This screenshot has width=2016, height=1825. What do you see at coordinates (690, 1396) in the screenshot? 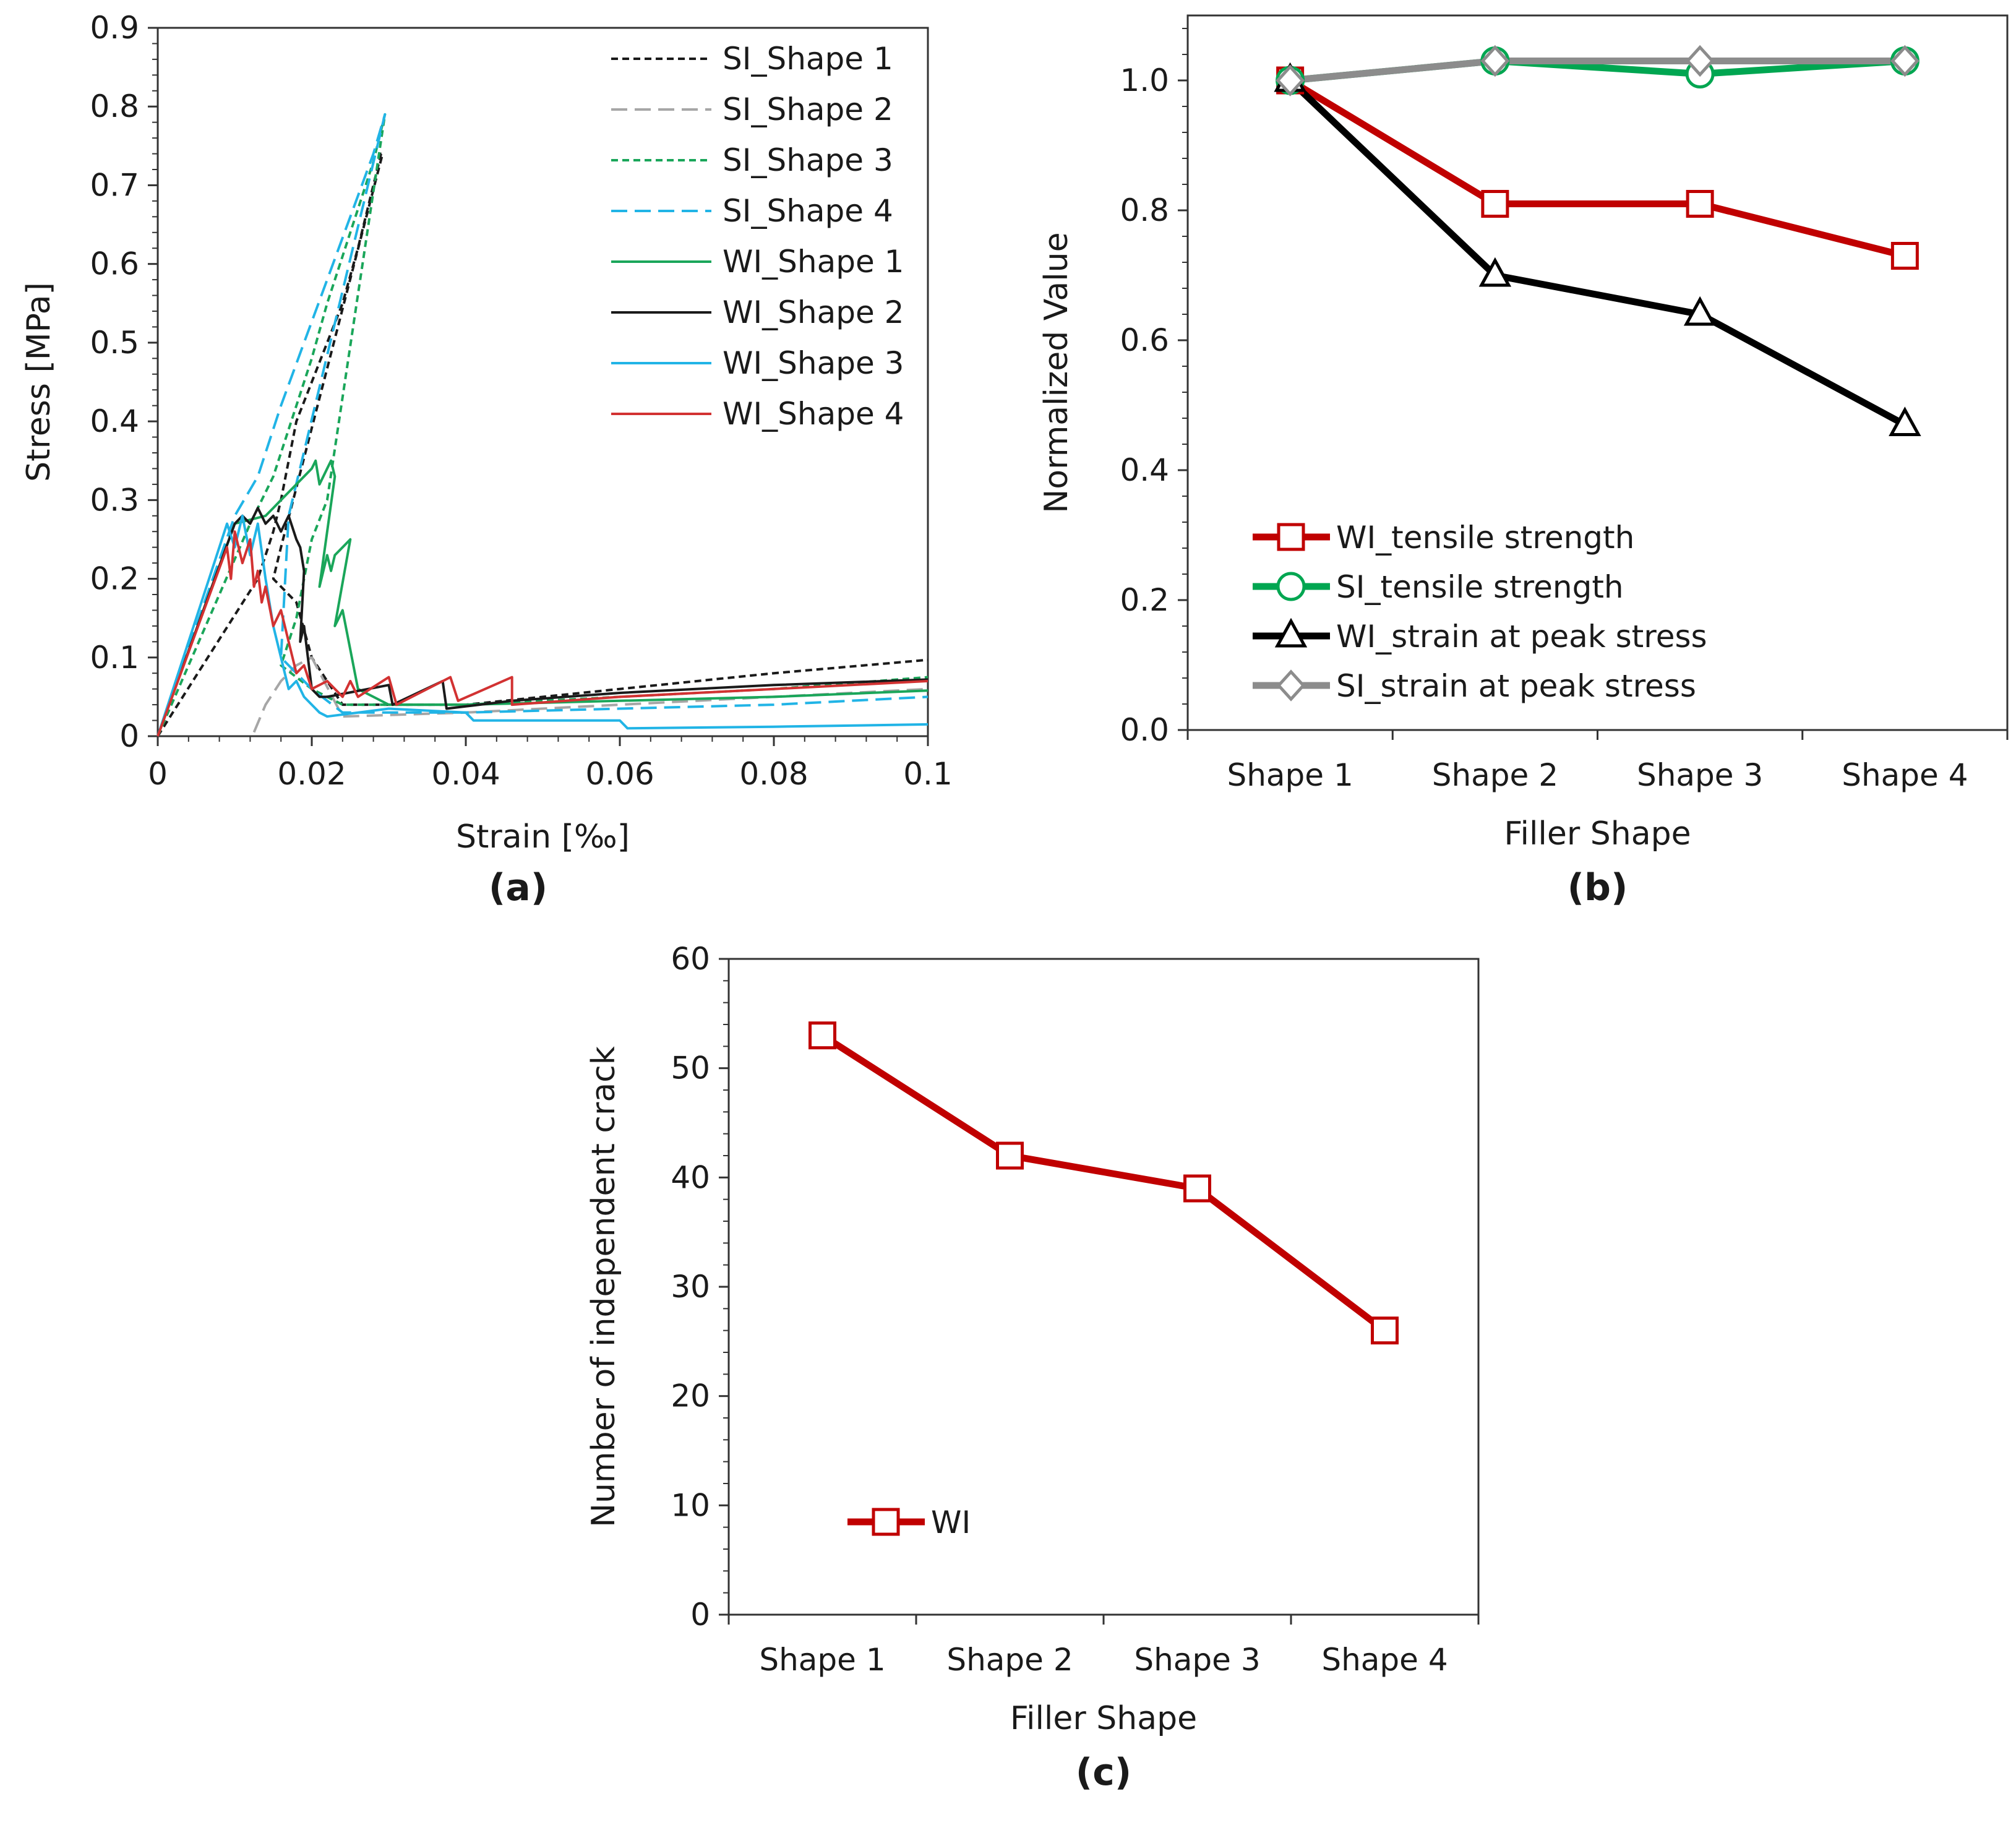
I see `y-tick-label: 20` at bounding box center [690, 1396].